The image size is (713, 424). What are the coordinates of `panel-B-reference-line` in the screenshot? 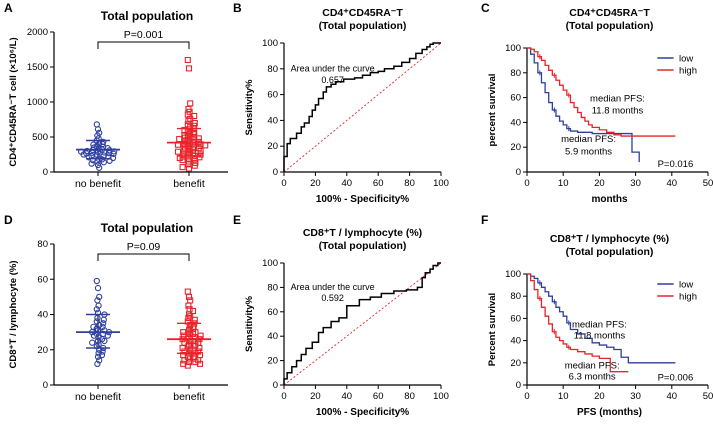 It's located at (362, 107).